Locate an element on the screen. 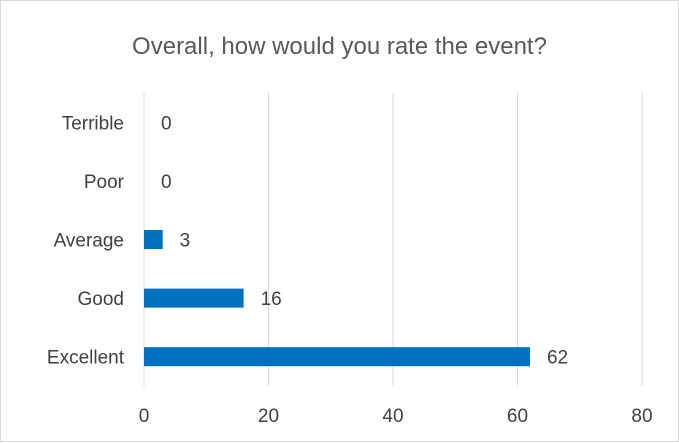 The height and width of the screenshot is (443, 679). category-label: Terrible is located at coordinates (93, 123).